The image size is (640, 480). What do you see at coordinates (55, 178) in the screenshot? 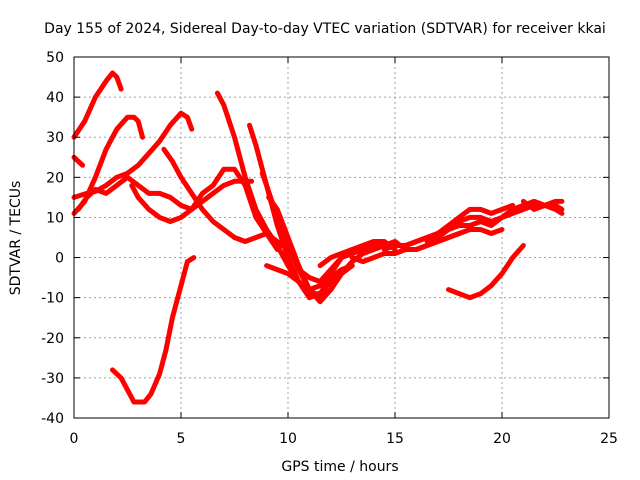
I see `y-tick-label: 20` at bounding box center [55, 178].